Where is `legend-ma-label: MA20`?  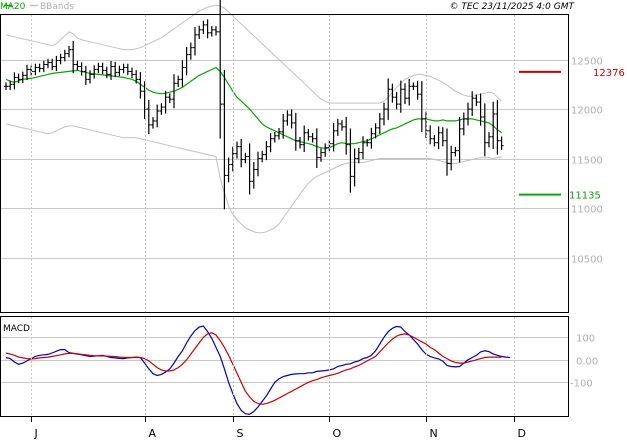 legend-ma-label: MA20 is located at coordinates (13, 7).